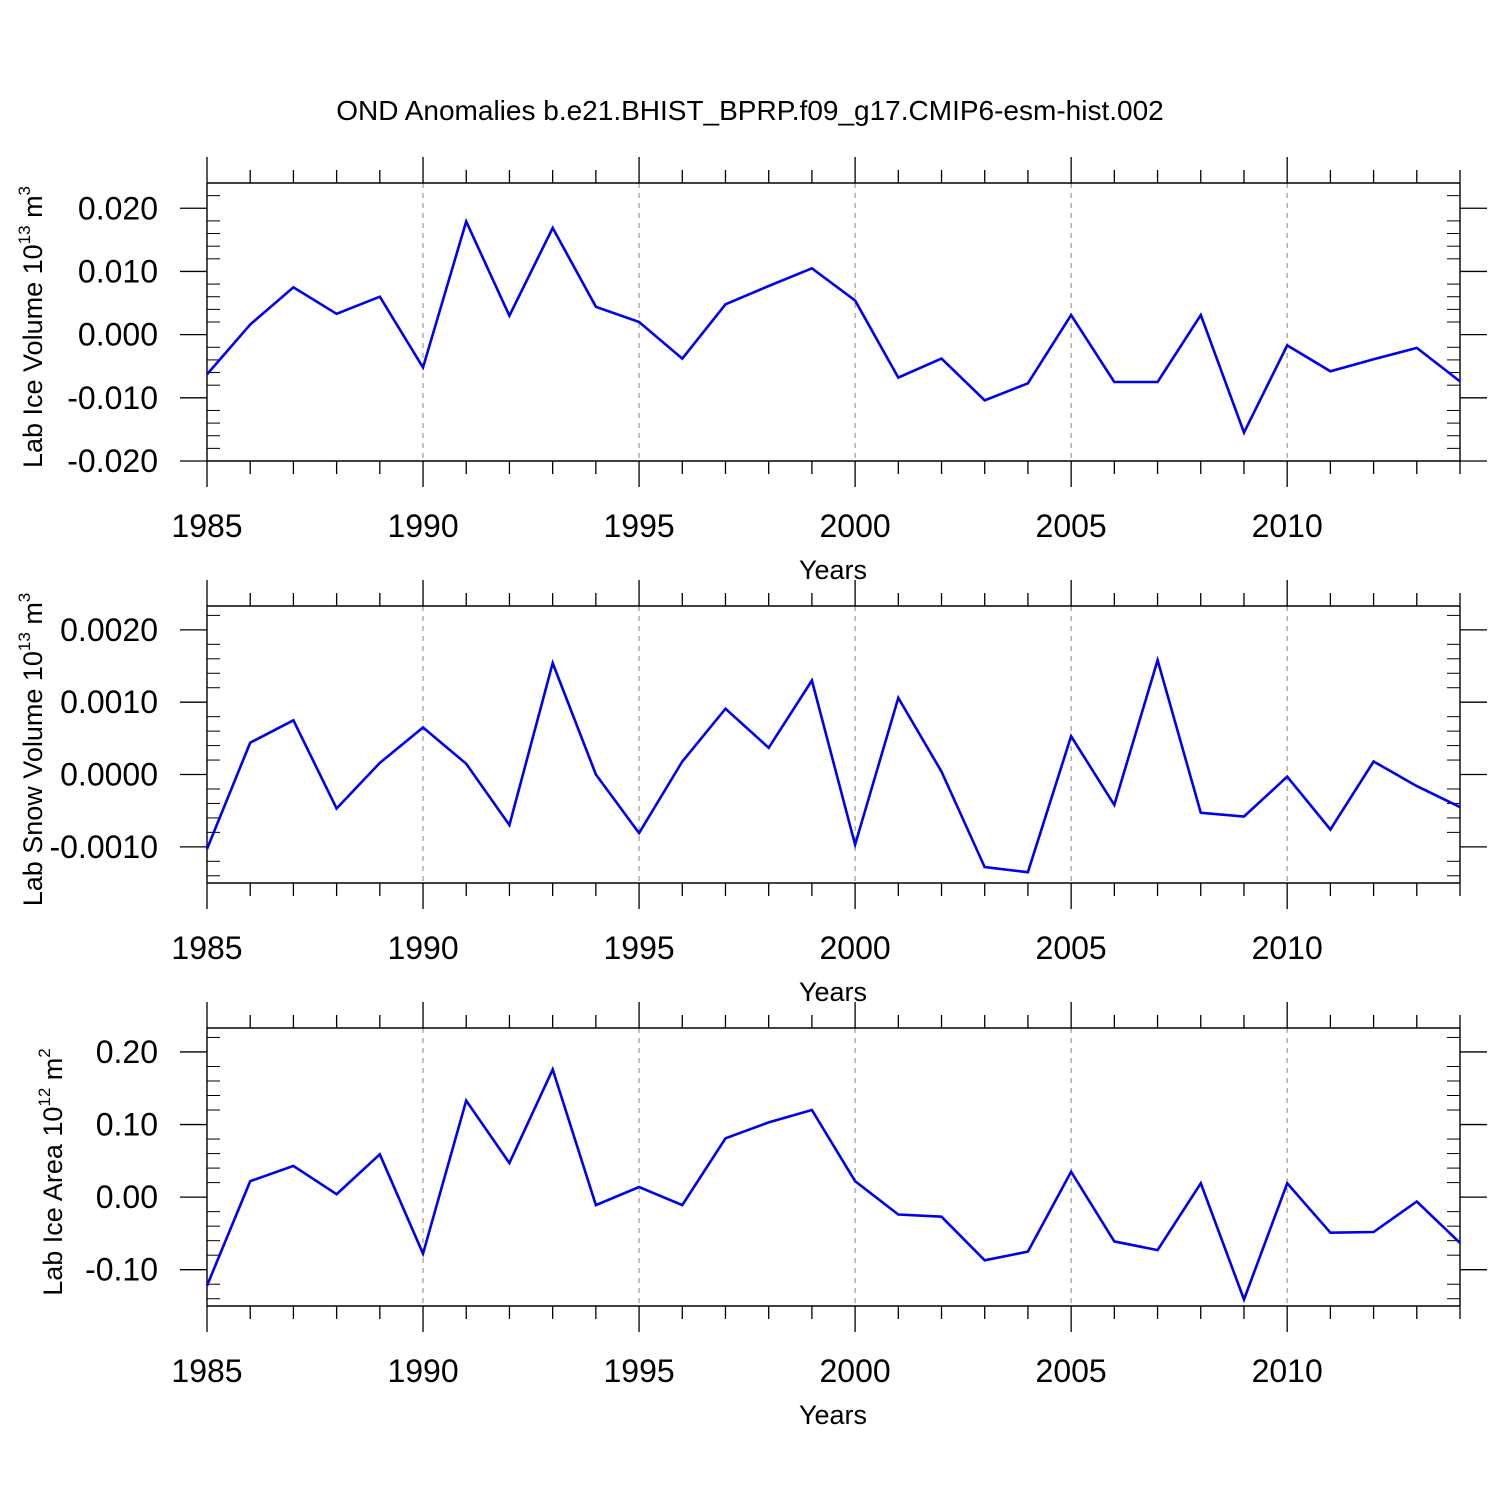 The width and height of the screenshot is (1500, 1500). What do you see at coordinates (118, 271) in the screenshot?
I see `y-tick-label: 0.010` at bounding box center [118, 271].